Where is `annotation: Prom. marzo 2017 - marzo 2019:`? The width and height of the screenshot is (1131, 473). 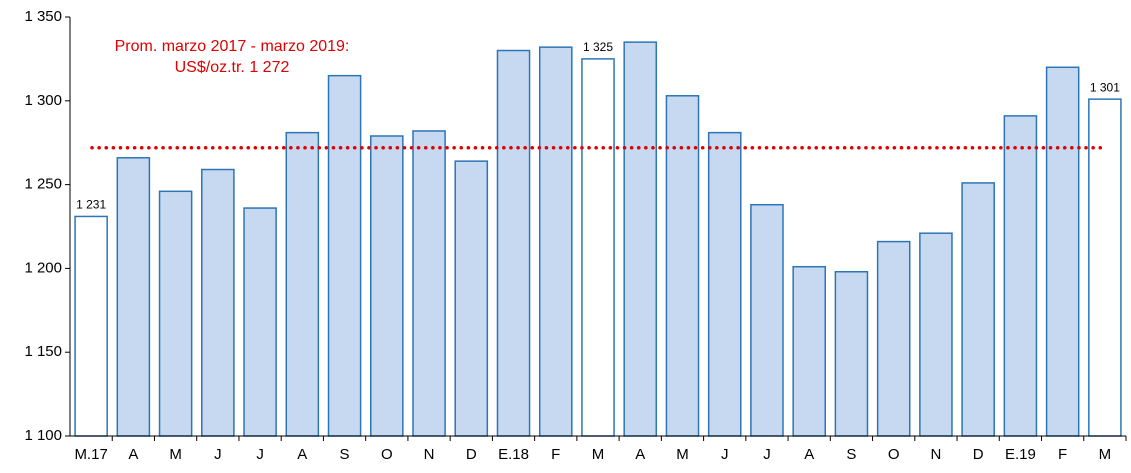
annotation: Prom. marzo 2017 - marzo 2019: is located at coordinates (232, 46).